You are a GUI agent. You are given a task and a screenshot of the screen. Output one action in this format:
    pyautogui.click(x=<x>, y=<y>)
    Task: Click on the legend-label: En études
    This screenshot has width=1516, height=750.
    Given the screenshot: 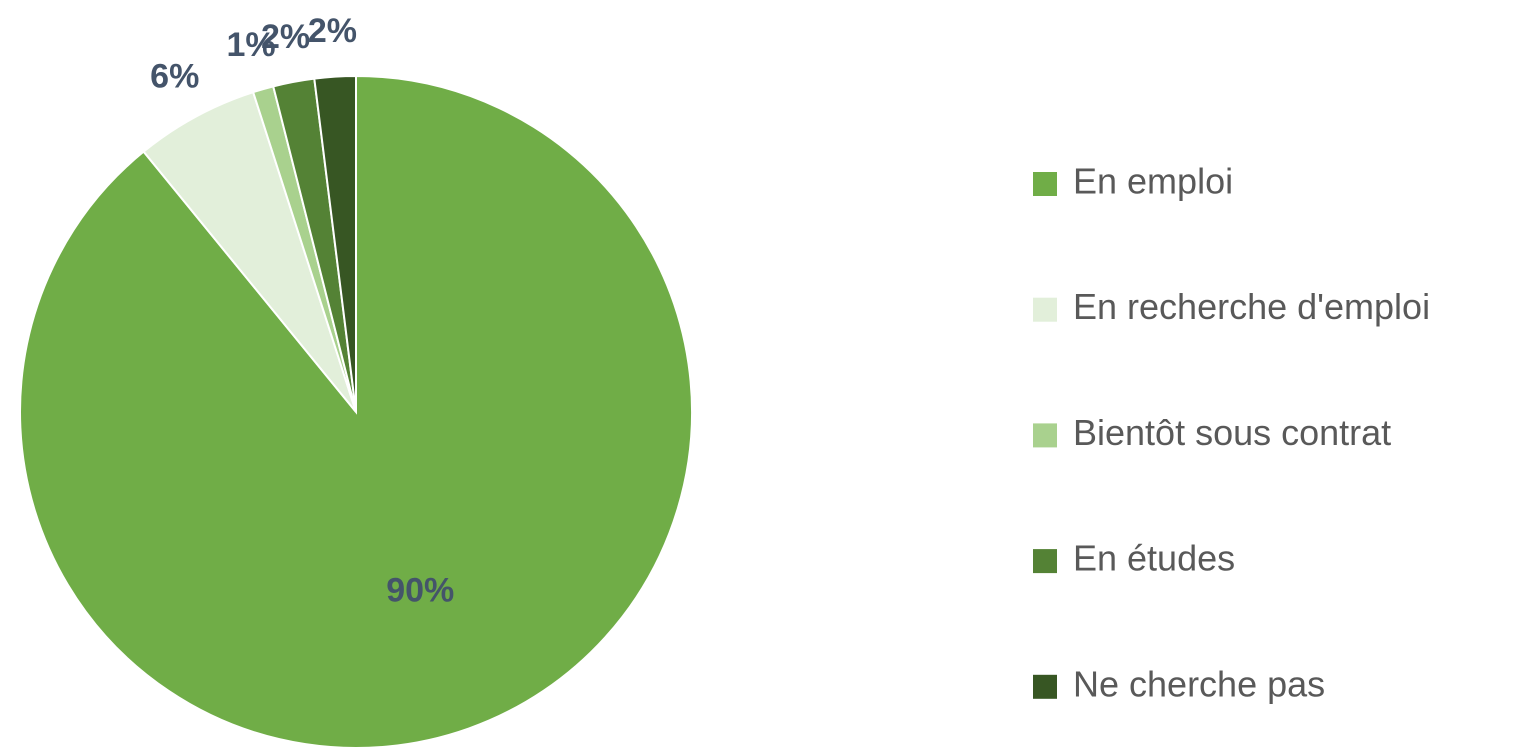 What is the action you would take?
    pyautogui.click(x=1154, y=558)
    